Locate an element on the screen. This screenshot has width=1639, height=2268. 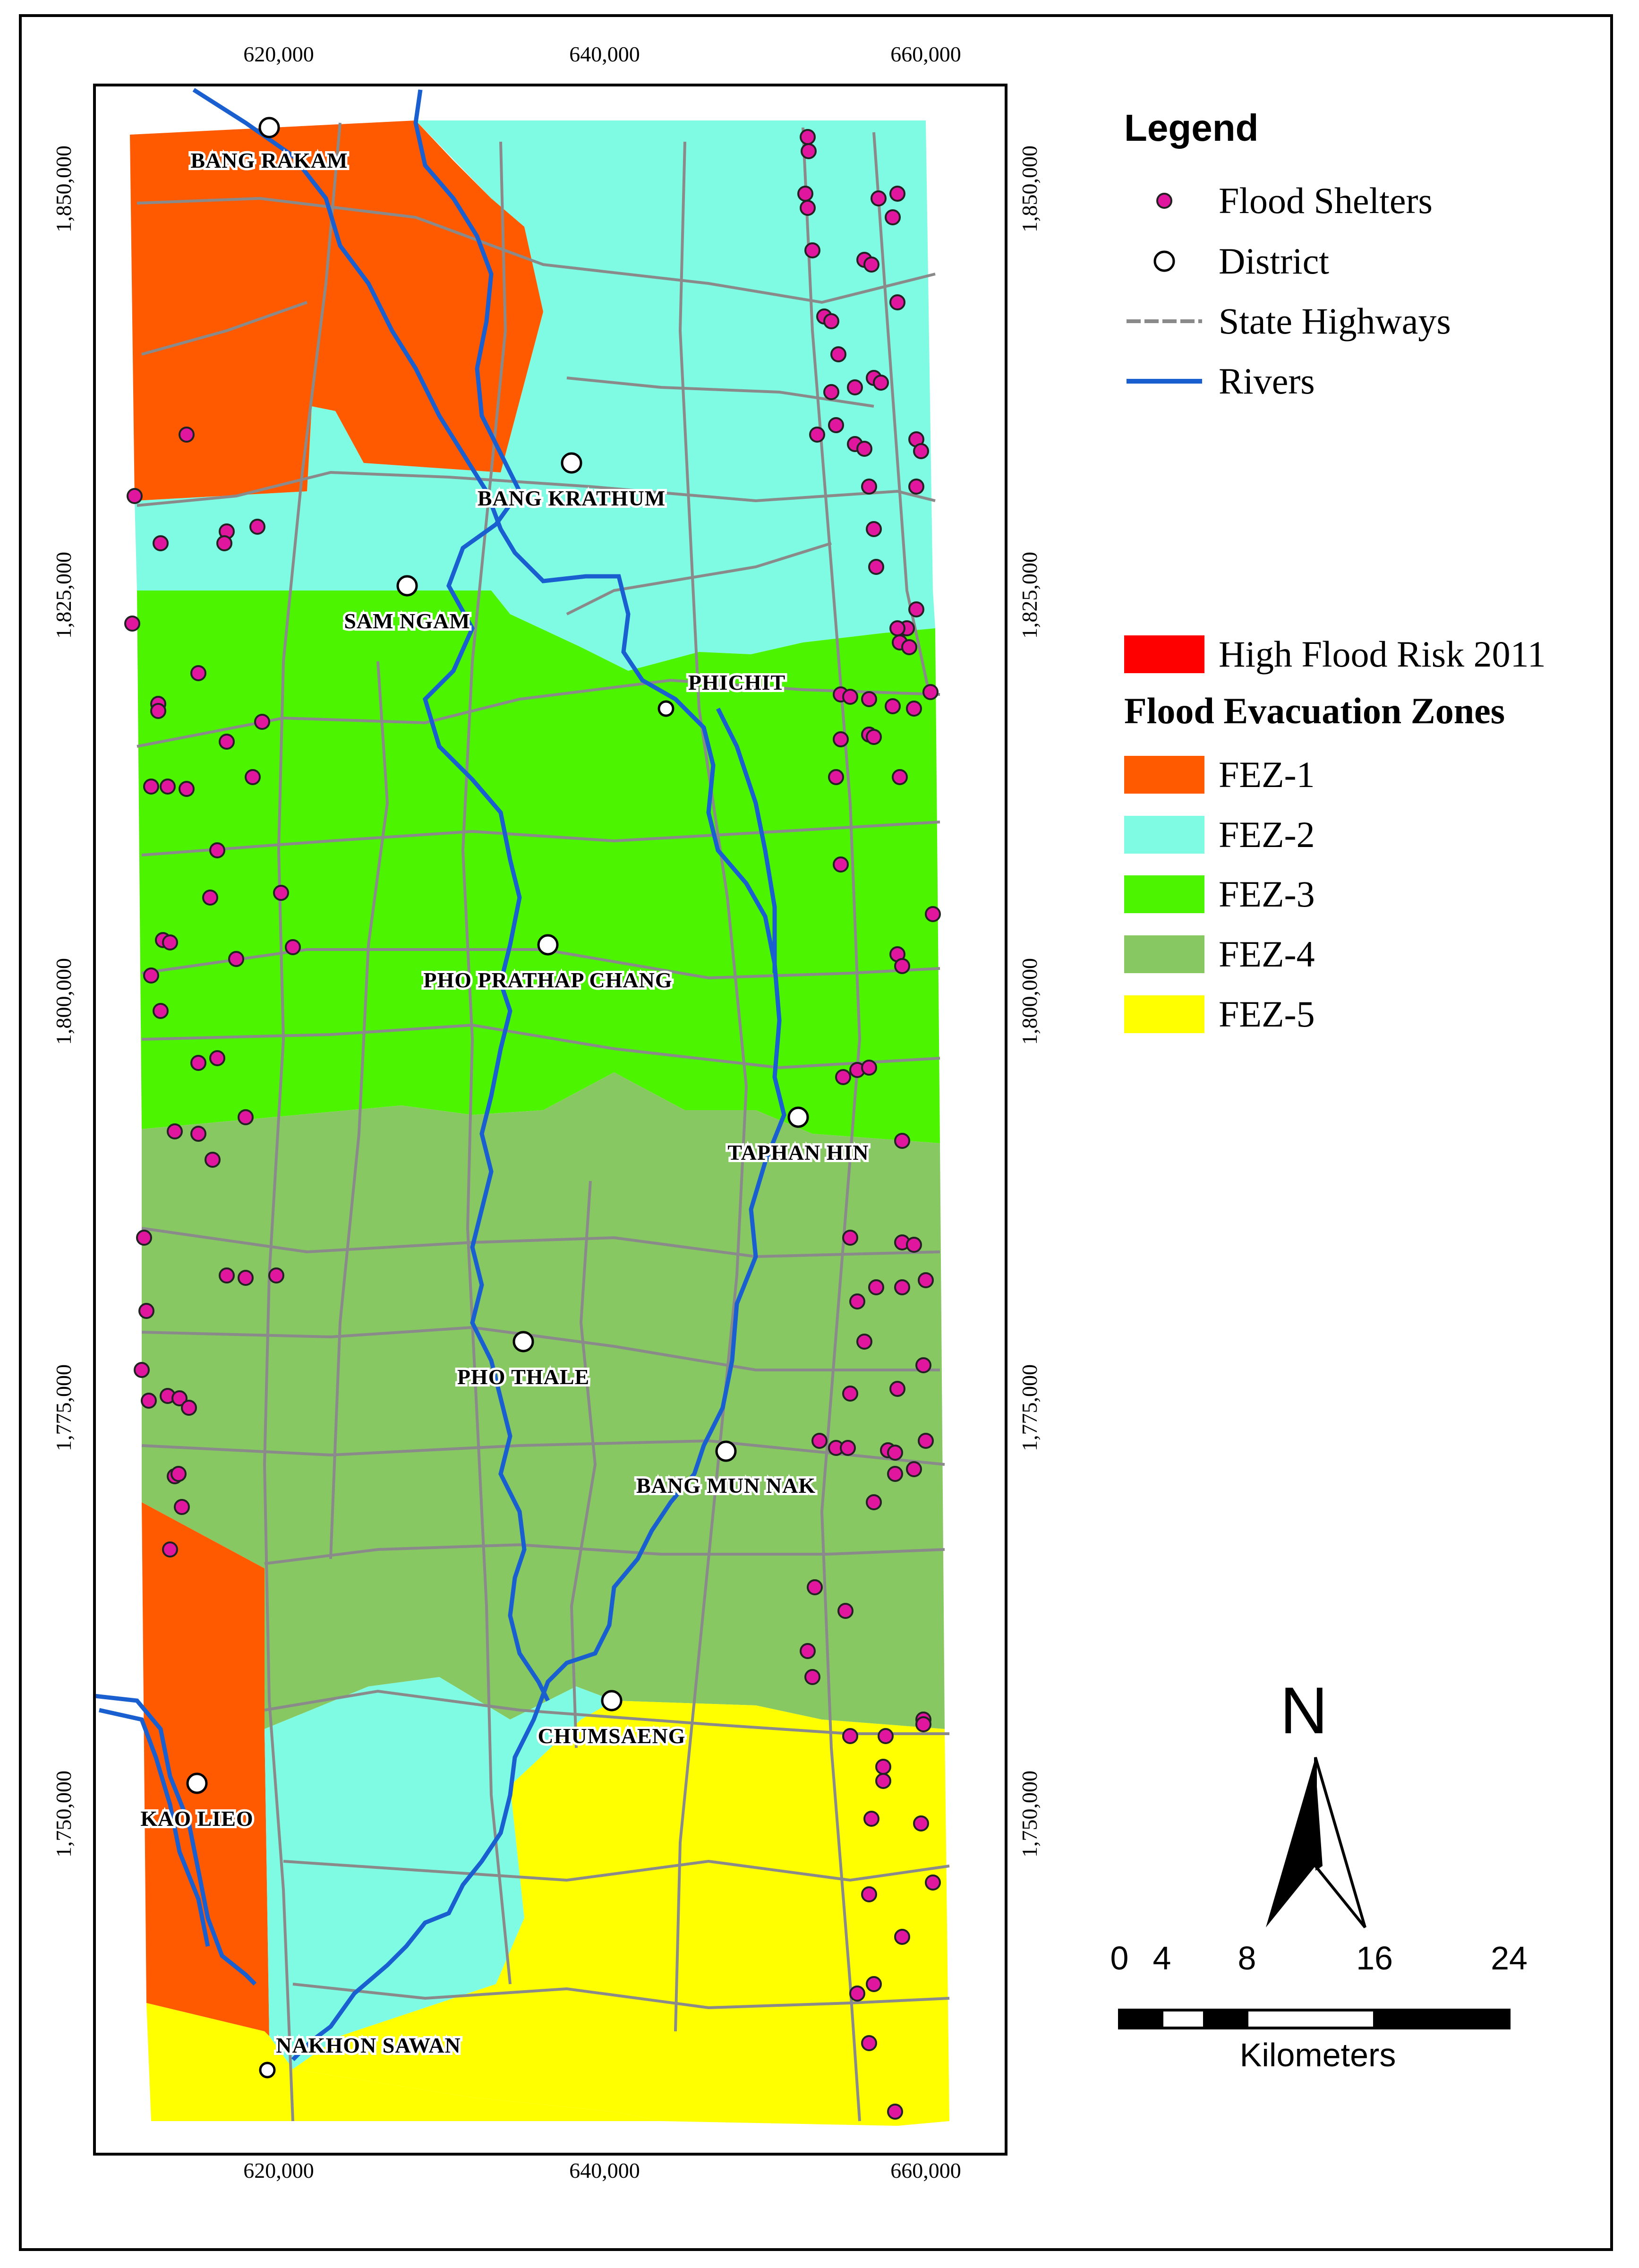
x-tick-top: 660,000 is located at coordinates (925, 54).